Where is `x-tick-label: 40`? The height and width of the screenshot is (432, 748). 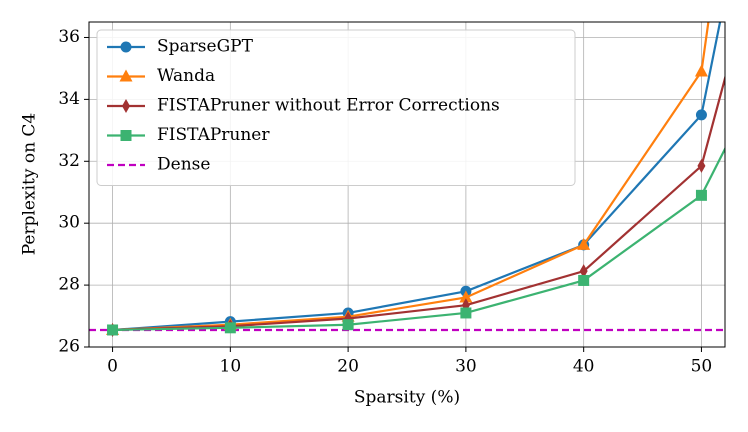
x-tick-label: 40 is located at coordinates (584, 367).